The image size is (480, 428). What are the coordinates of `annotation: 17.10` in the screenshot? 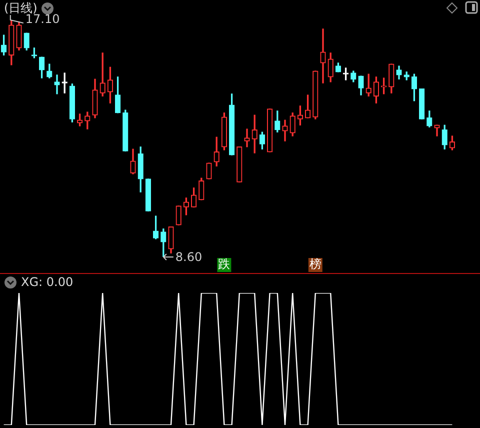 It's located at (42, 19).